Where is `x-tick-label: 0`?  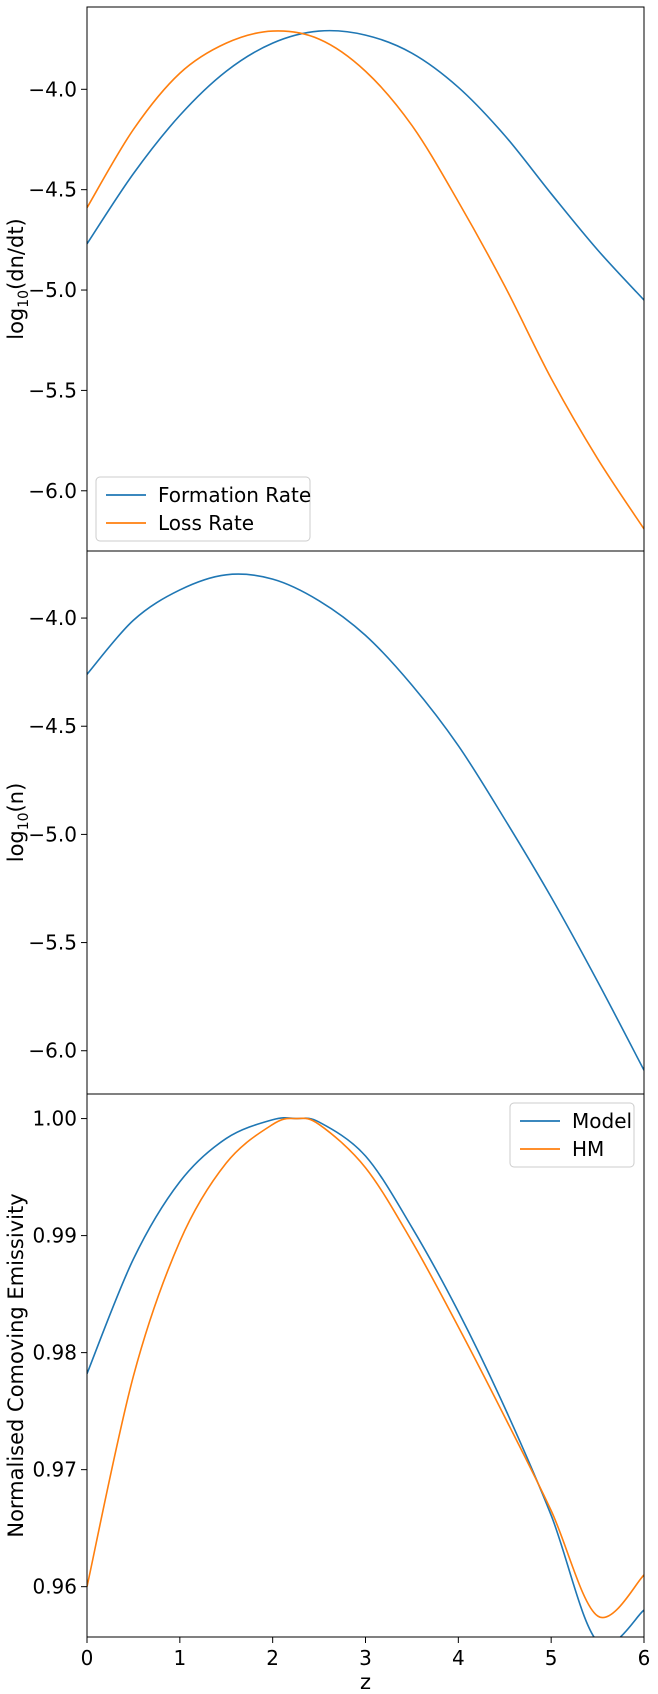
x-tick-label: 0 is located at coordinates (87, 1658).